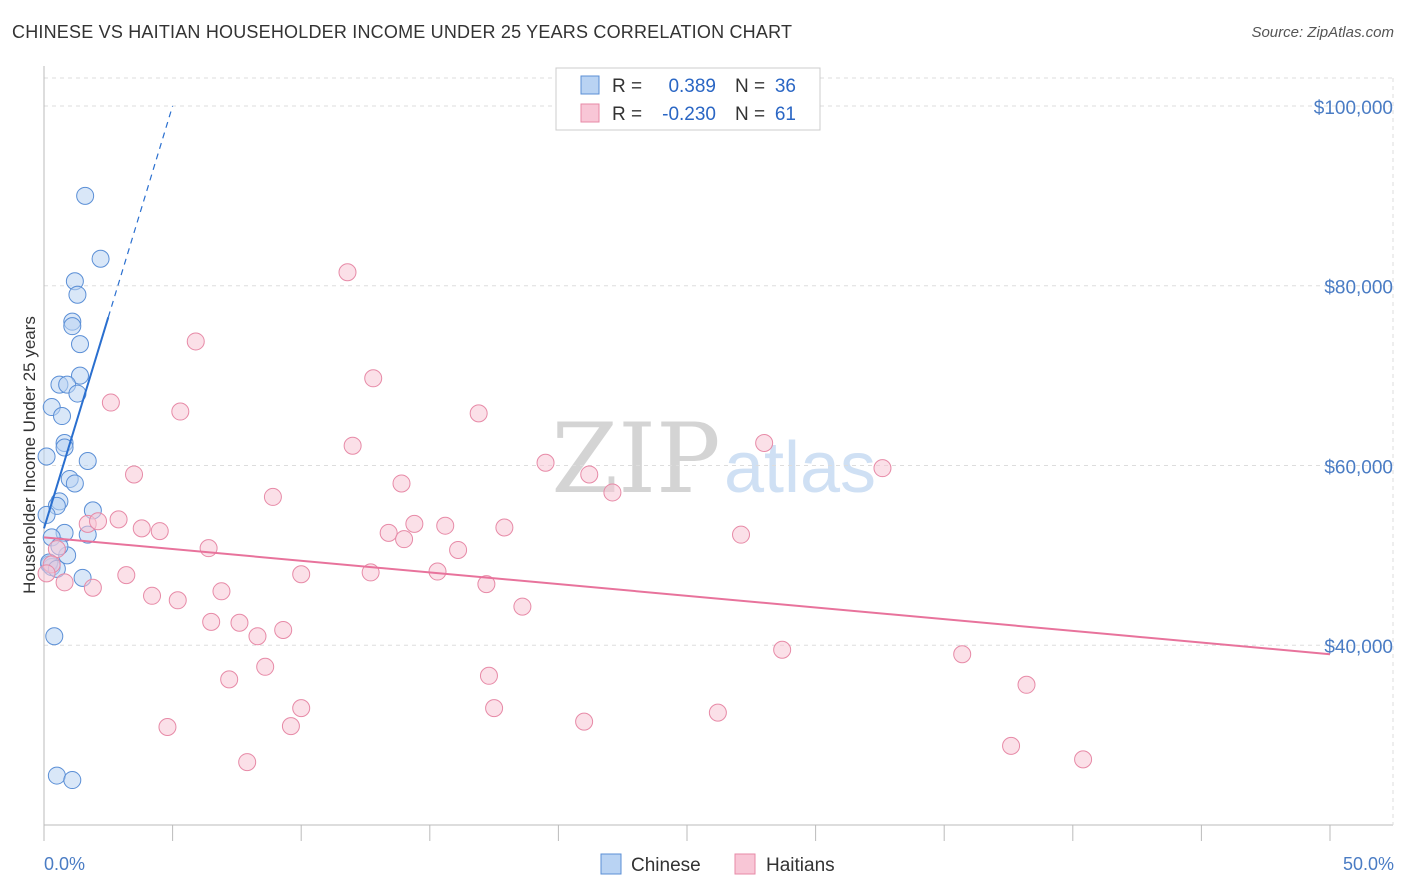 The image size is (1406, 892). I want to click on legend-n-label-chinese: N =, so click(750, 86).